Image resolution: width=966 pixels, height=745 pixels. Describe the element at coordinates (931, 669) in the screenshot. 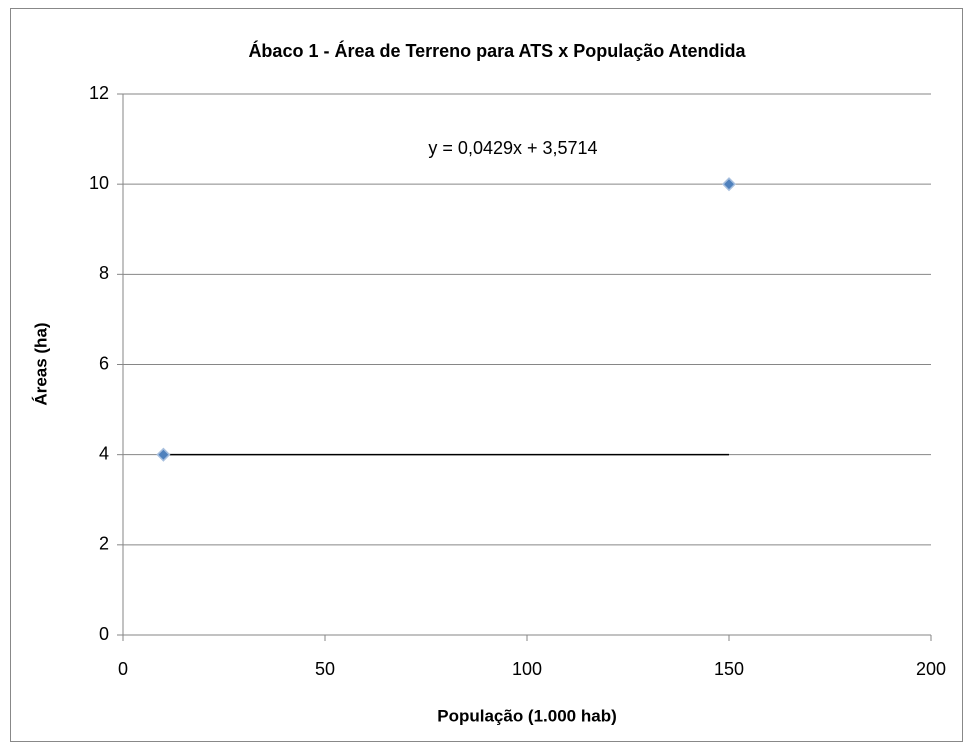

I see `x-tick-label: 200` at that location.